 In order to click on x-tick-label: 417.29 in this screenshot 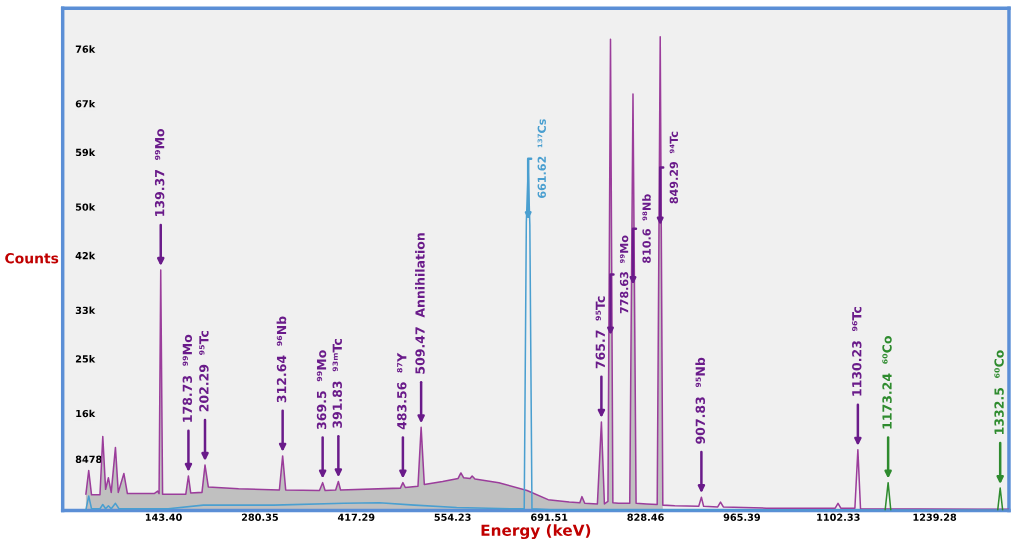, I will do `click(356, 517)`.